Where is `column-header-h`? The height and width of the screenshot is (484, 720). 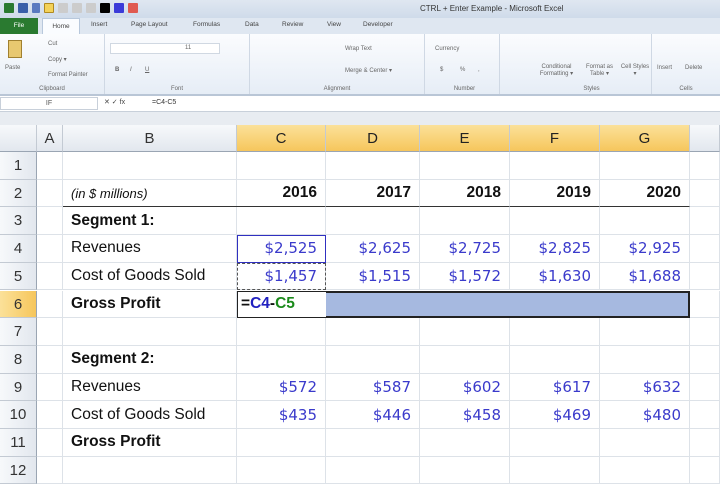 column-header-h is located at coordinates (705, 138).